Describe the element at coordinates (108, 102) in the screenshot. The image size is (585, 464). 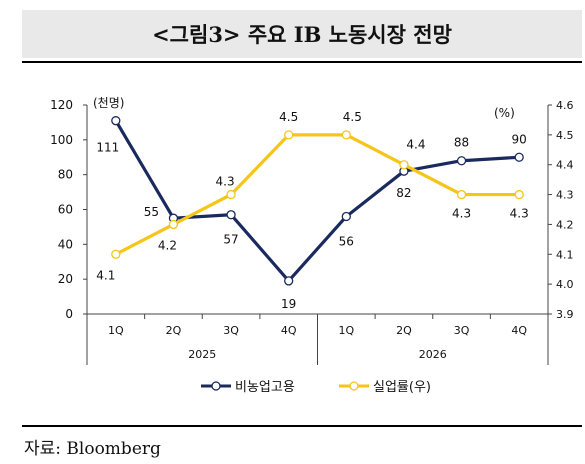
I see `left-axis-unit: (천명)` at that location.